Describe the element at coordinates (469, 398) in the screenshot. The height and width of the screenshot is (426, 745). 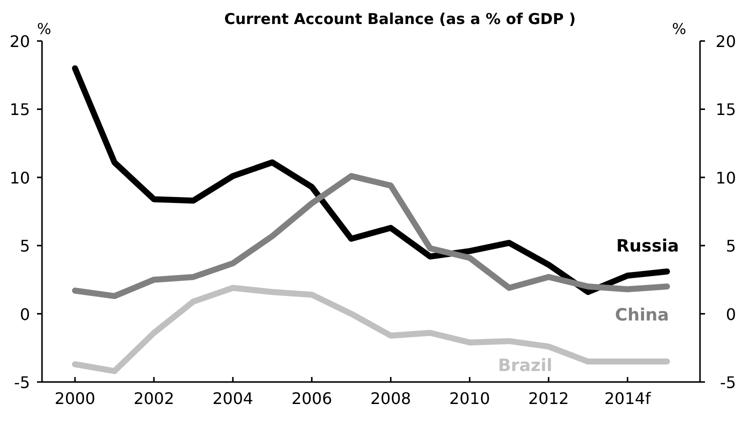
I see `x-tick-label: 2010` at that location.